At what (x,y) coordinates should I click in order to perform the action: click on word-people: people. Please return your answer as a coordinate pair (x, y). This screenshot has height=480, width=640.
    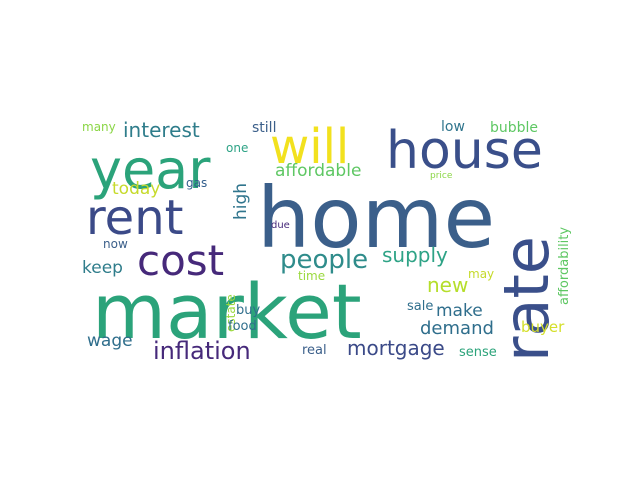
    Looking at the image, I should click on (324, 260).